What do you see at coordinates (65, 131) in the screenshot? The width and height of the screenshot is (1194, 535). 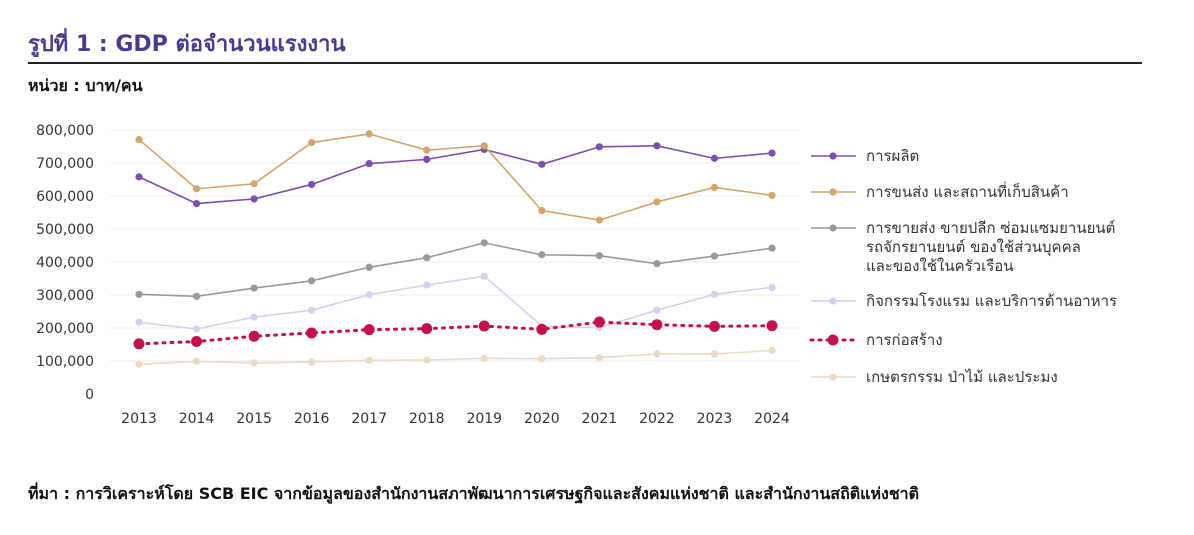 I see `y-tick-label: 800,000` at bounding box center [65, 131].